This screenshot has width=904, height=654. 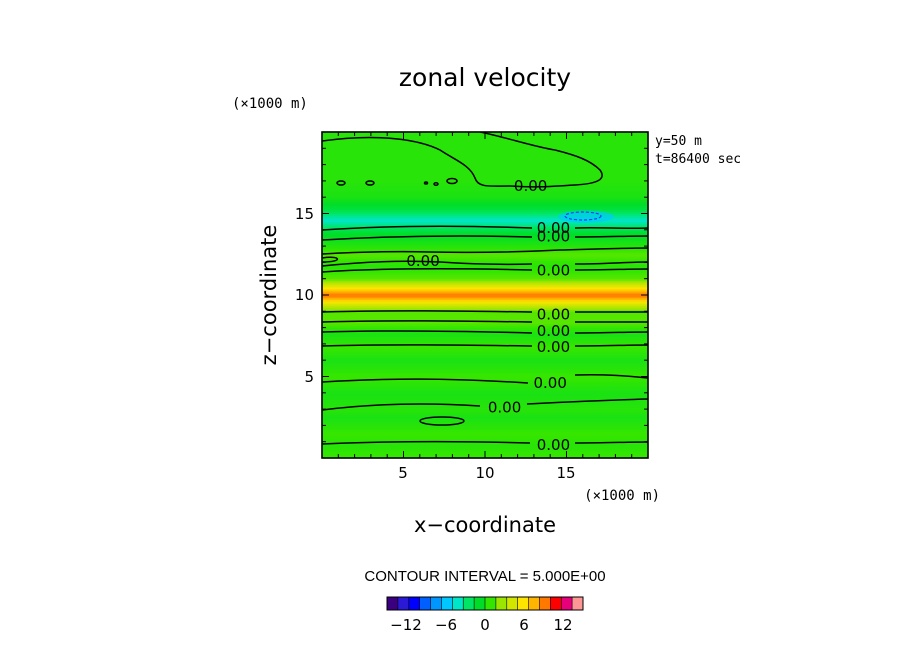 I want to click on x-tick-label: 15, so click(x=565, y=473).